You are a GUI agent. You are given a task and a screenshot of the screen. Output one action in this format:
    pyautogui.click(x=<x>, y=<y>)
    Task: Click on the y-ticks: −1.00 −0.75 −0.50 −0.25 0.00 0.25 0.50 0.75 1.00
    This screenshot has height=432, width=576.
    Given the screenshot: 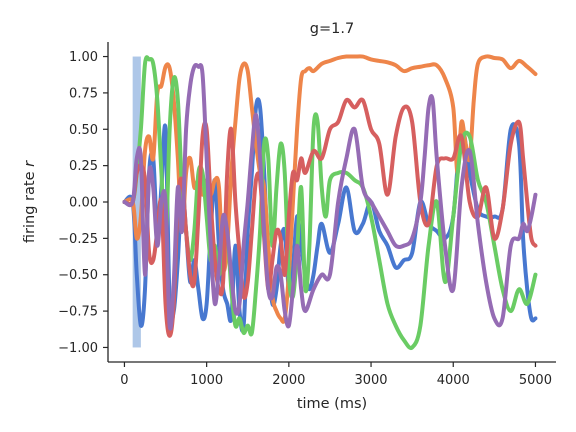 What is the action you would take?
    pyautogui.click(x=83, y=203)
    